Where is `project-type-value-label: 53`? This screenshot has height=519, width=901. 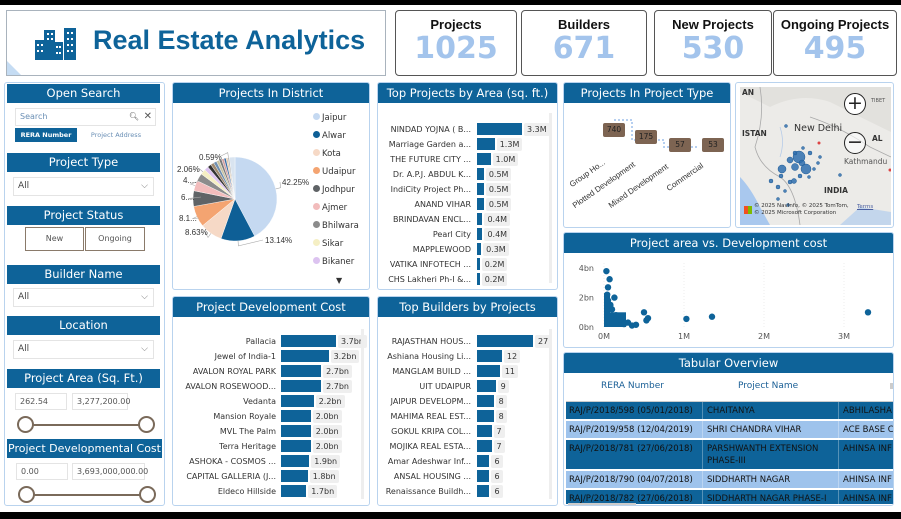 project-type-value-label: 53 is located at coordinates (713, 145).